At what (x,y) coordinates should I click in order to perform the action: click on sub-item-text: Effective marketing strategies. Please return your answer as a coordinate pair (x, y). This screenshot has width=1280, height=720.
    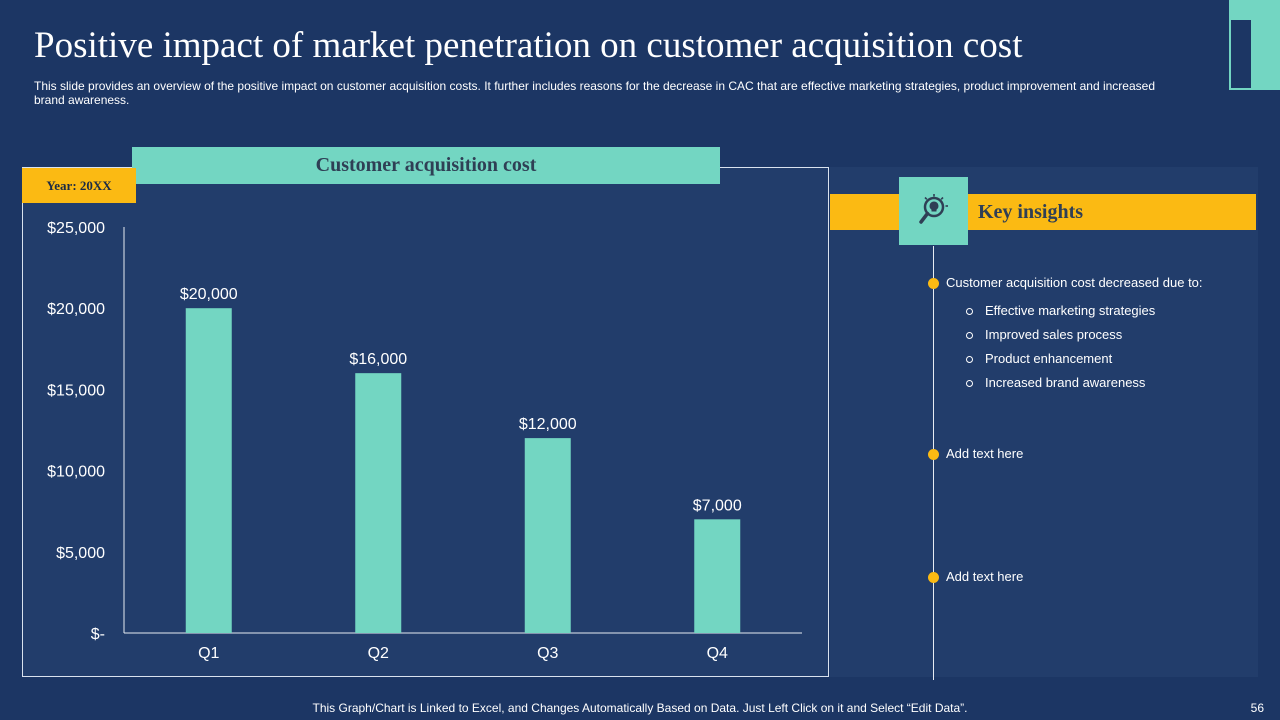
    Looking at the image, I should click on (1070, 310).